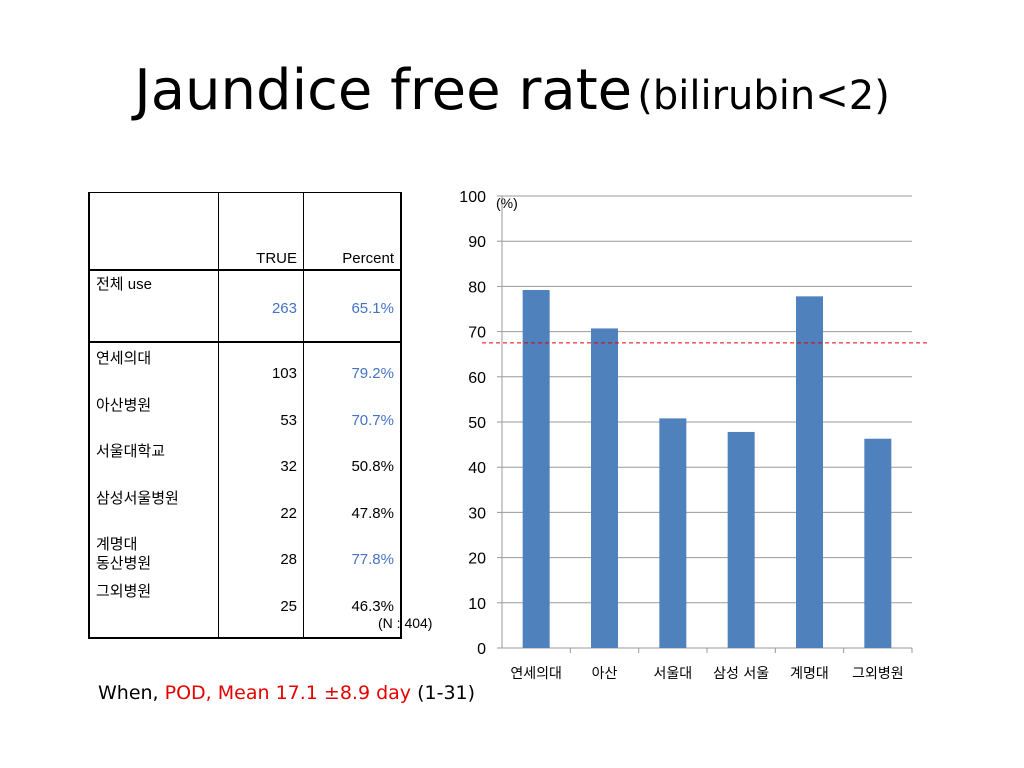  What do you see at coordinates (477, 423) in the screenshot?
I see `y-tick-label: 50` at bounding box center [477, 423].